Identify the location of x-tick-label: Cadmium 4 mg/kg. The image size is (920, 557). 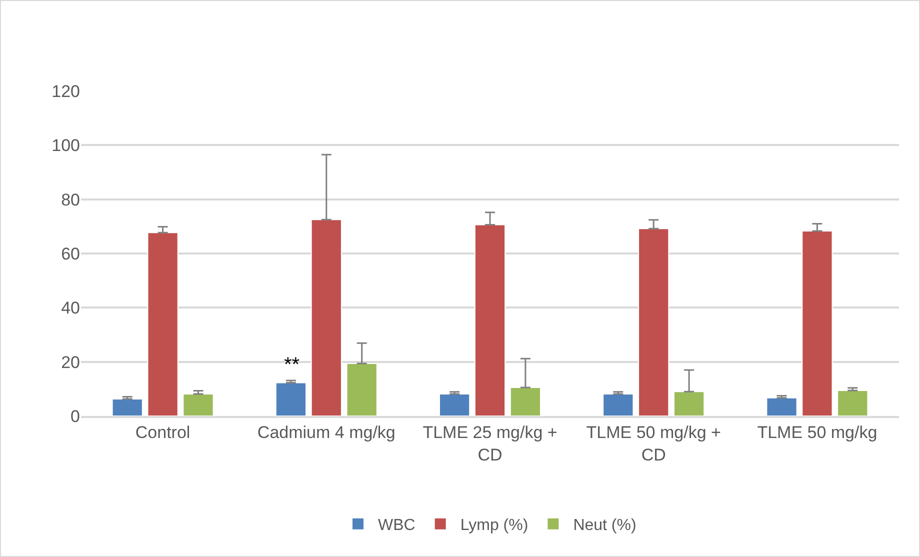
(326, 432).